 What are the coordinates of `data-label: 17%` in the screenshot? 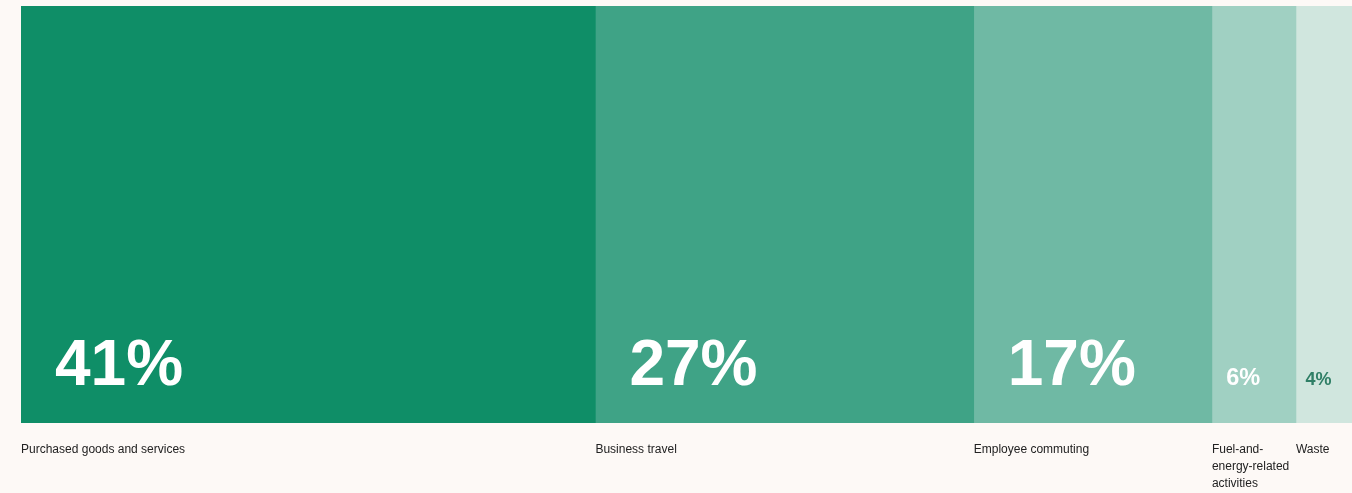 It's located at (1071, 363).